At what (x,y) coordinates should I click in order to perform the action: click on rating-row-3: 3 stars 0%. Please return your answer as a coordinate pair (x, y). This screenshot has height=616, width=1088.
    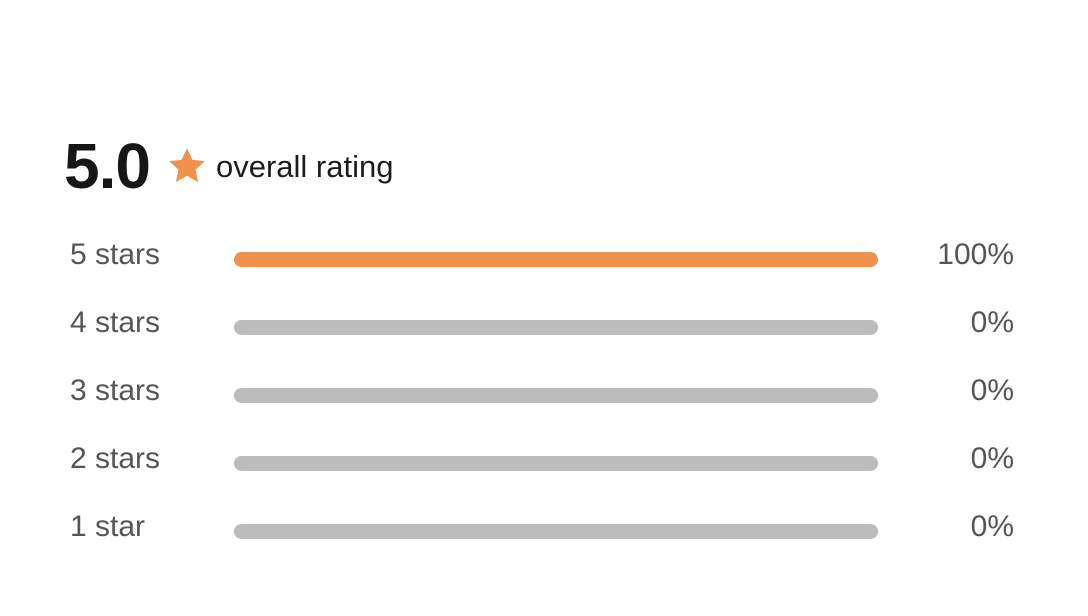
    Looking at the image, I should click on (544, 398).